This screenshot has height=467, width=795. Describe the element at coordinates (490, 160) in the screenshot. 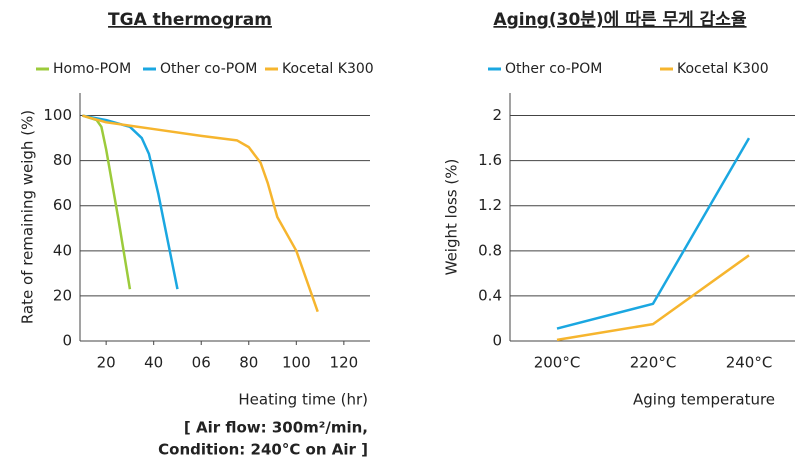

I see `y-tick-label: 1.6` at that location.